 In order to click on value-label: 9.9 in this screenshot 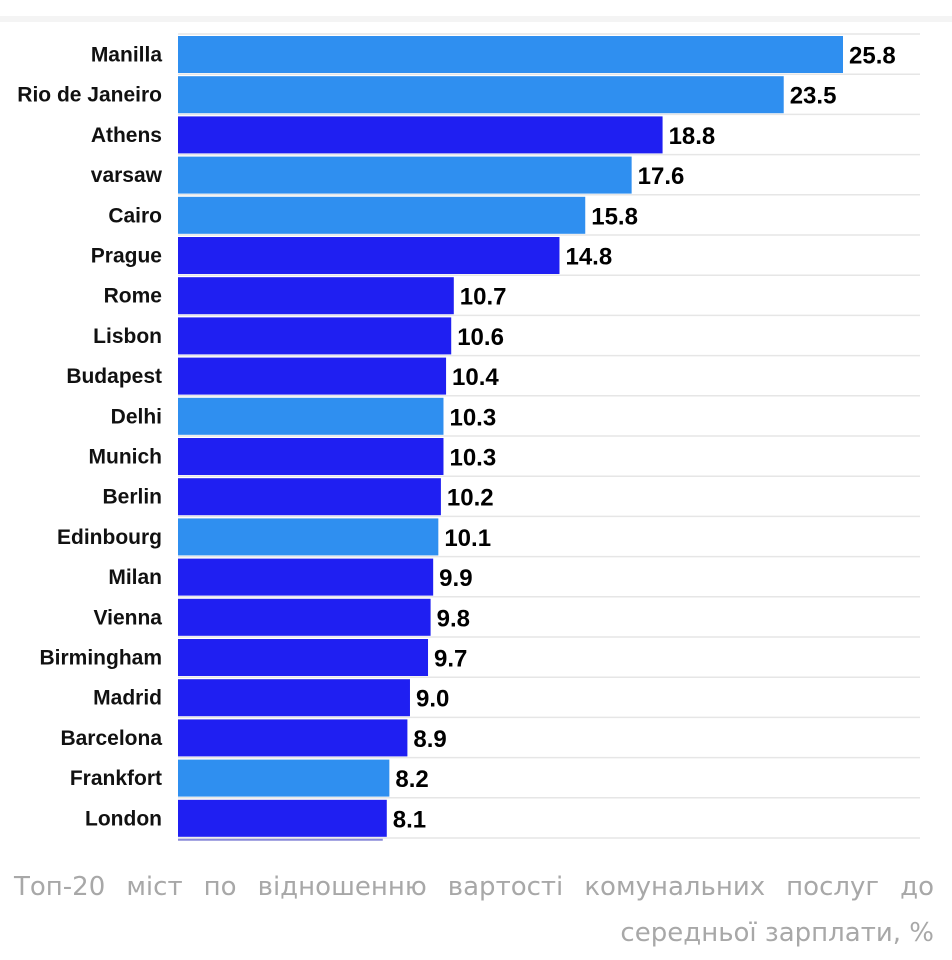, I will do `click(455, 578)`.